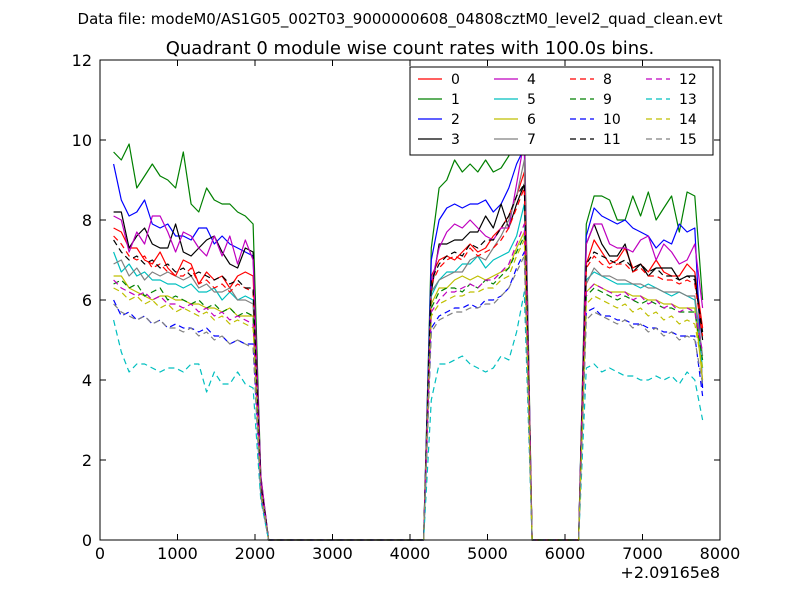 This screenshot has height=600, width=800. What do you see at coordinates (688, 80) in the screenshot?
I see `legend-label-12: 12` at bounding box center [688, 80].